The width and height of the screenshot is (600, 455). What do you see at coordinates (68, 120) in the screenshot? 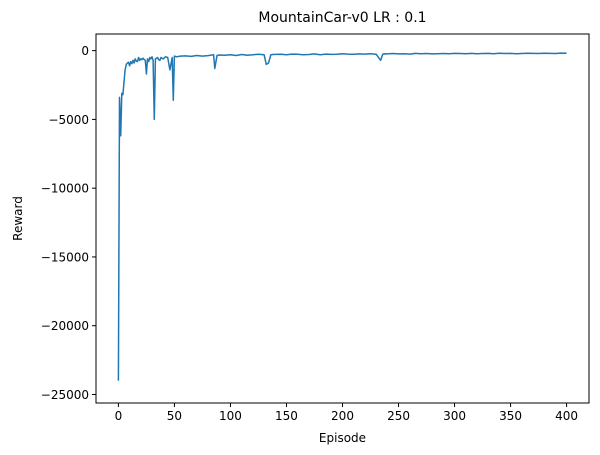
I see `y-tick-label: −5000` at bounding box center [68, 120].